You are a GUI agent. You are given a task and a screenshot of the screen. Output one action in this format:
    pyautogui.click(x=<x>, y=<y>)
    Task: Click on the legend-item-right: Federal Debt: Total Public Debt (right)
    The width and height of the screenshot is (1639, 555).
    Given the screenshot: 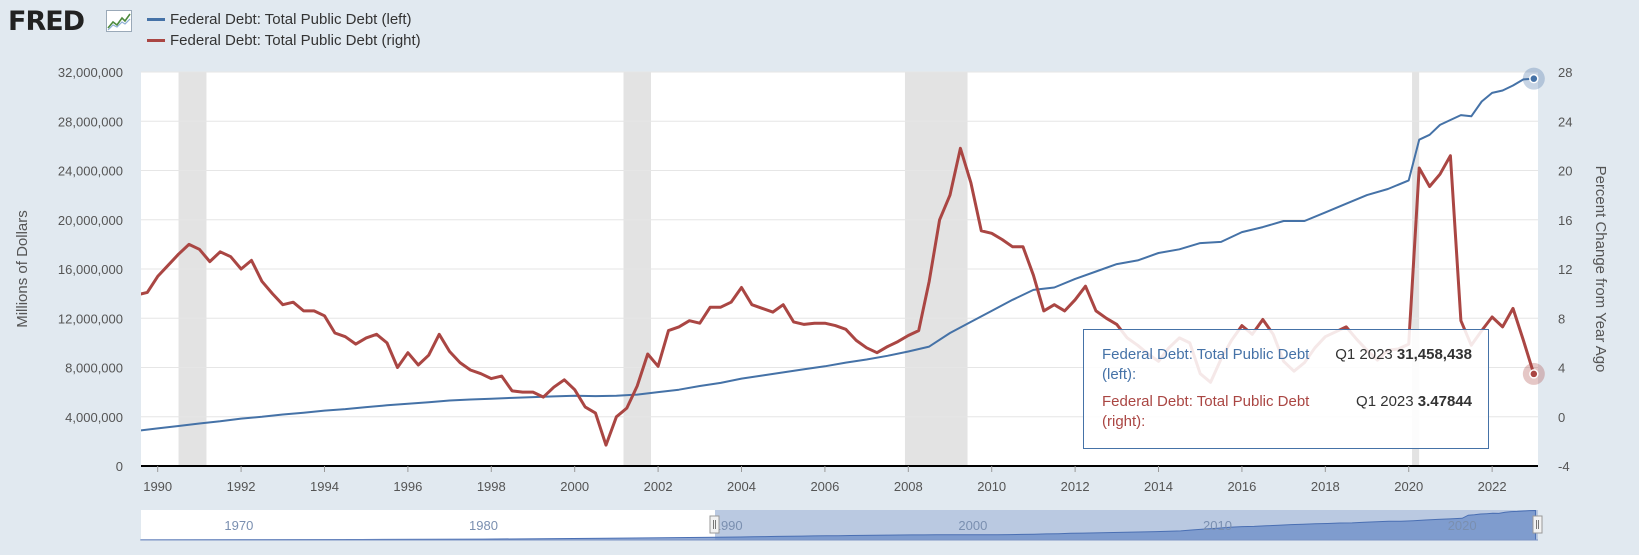 What is the action you would take?
    pyautogui.click(x=284, y=41)
    